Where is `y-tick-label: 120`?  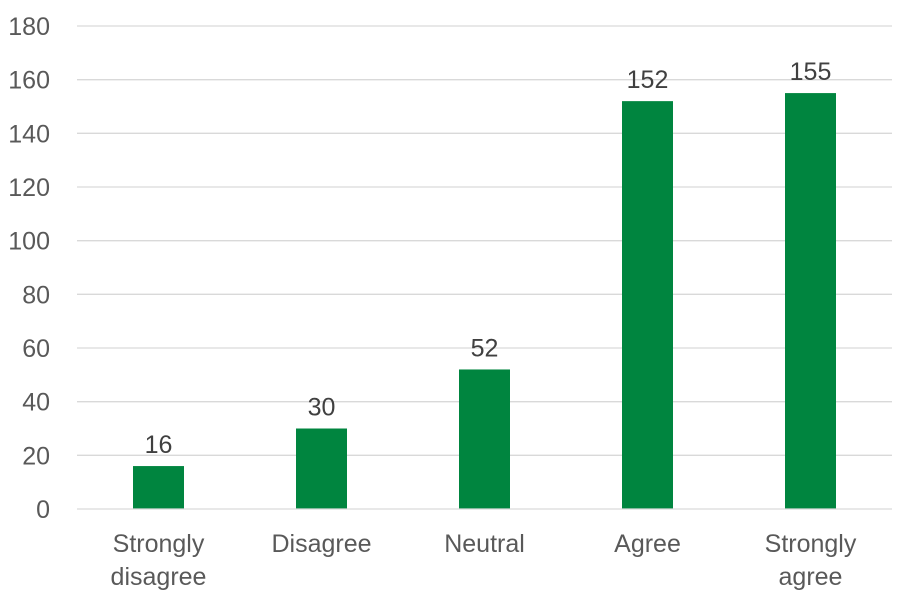 y-tick-label: 120 is located at coordinates (29, 188).